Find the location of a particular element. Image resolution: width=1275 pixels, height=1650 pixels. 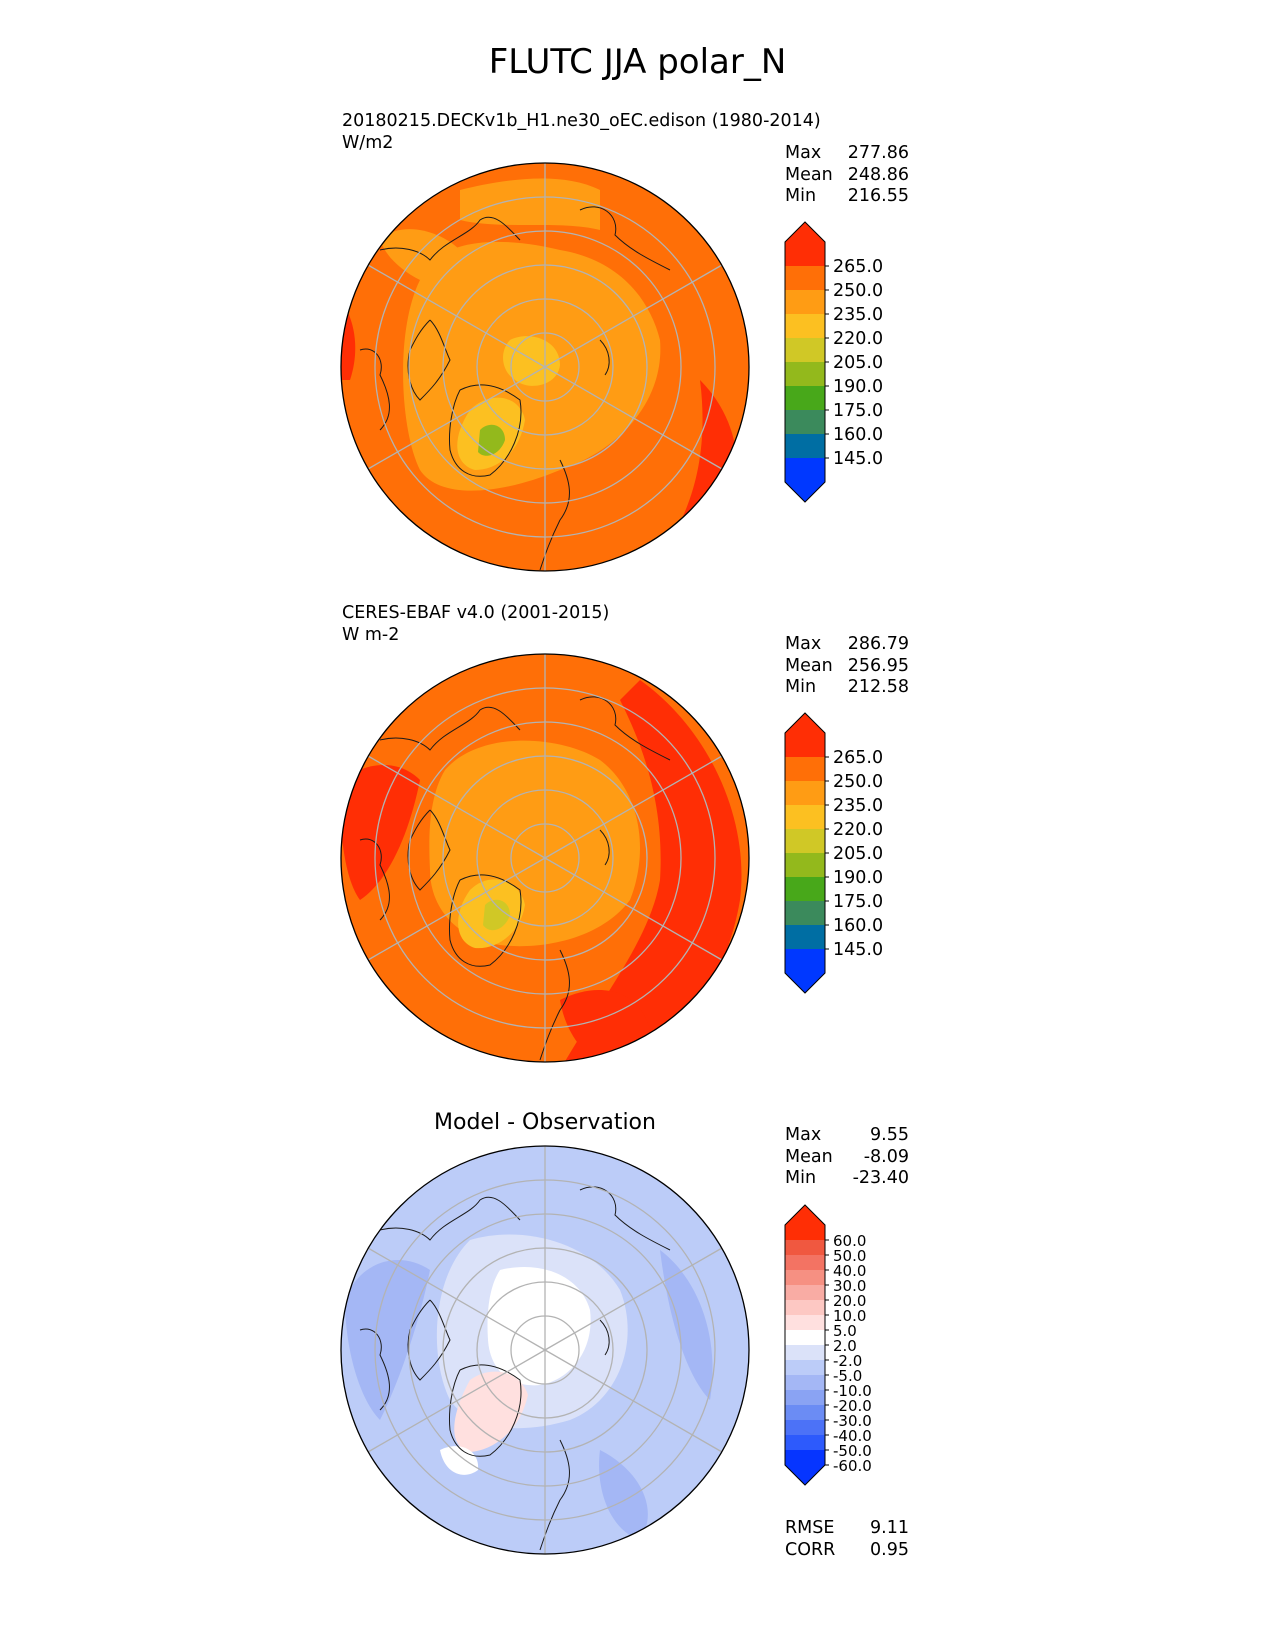

colorbar-tick-label: 265.0 is located at coordinates (858, 758).